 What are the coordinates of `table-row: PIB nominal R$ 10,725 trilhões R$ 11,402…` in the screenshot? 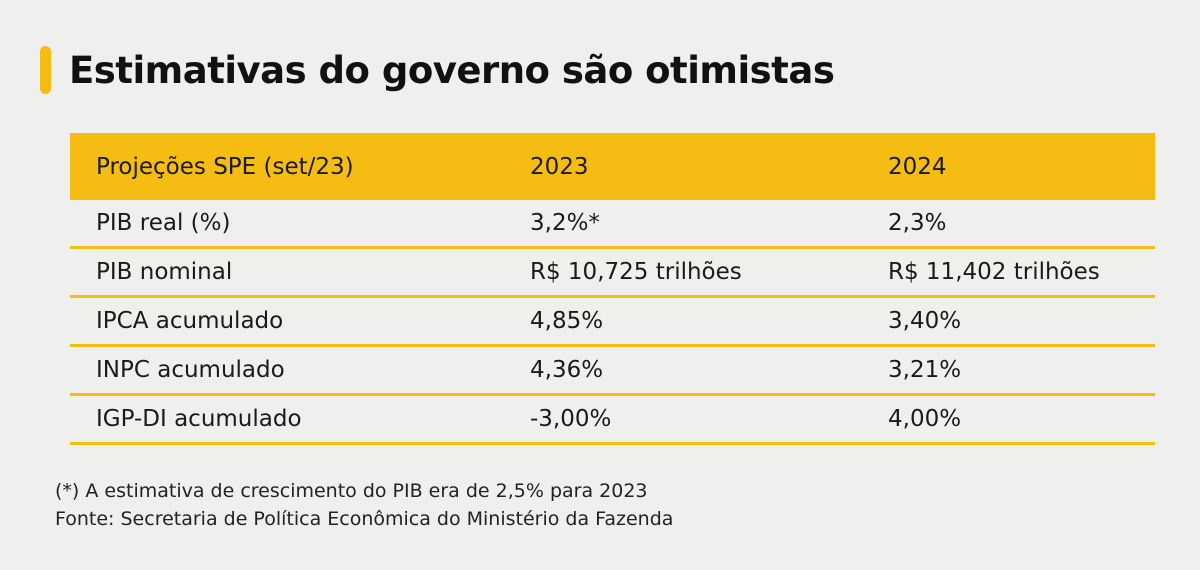 It's located at (612, 273).